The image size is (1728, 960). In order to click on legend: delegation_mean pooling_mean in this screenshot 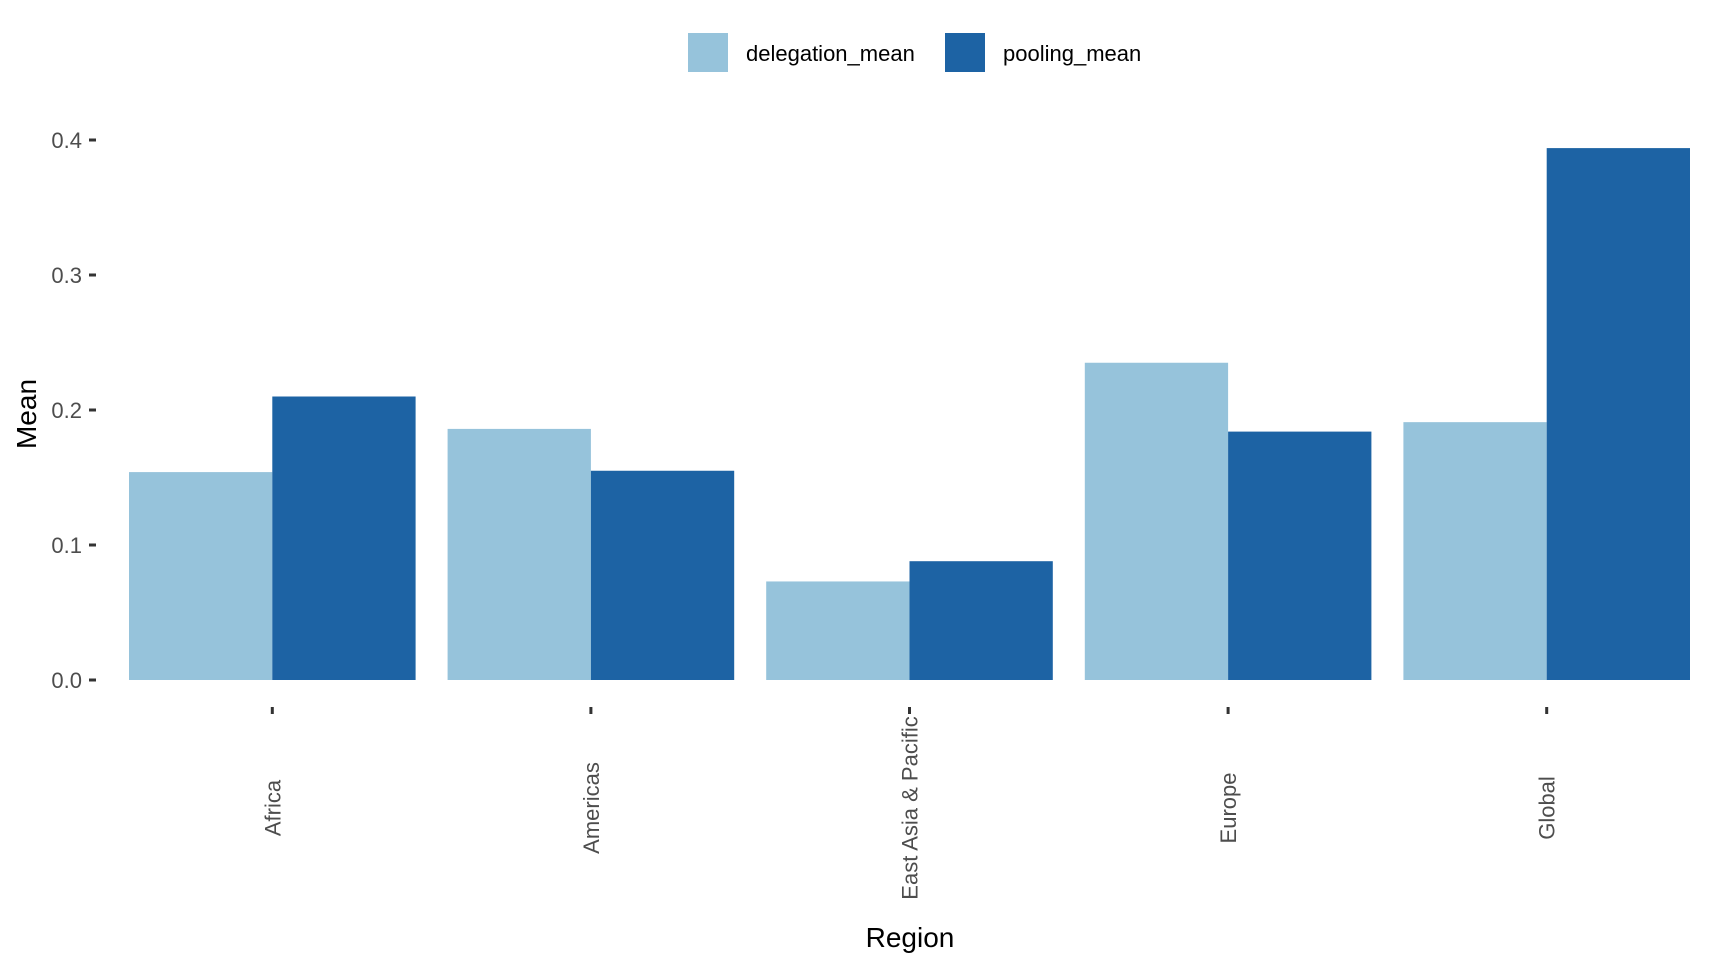, I will do `click(913, 52)`.